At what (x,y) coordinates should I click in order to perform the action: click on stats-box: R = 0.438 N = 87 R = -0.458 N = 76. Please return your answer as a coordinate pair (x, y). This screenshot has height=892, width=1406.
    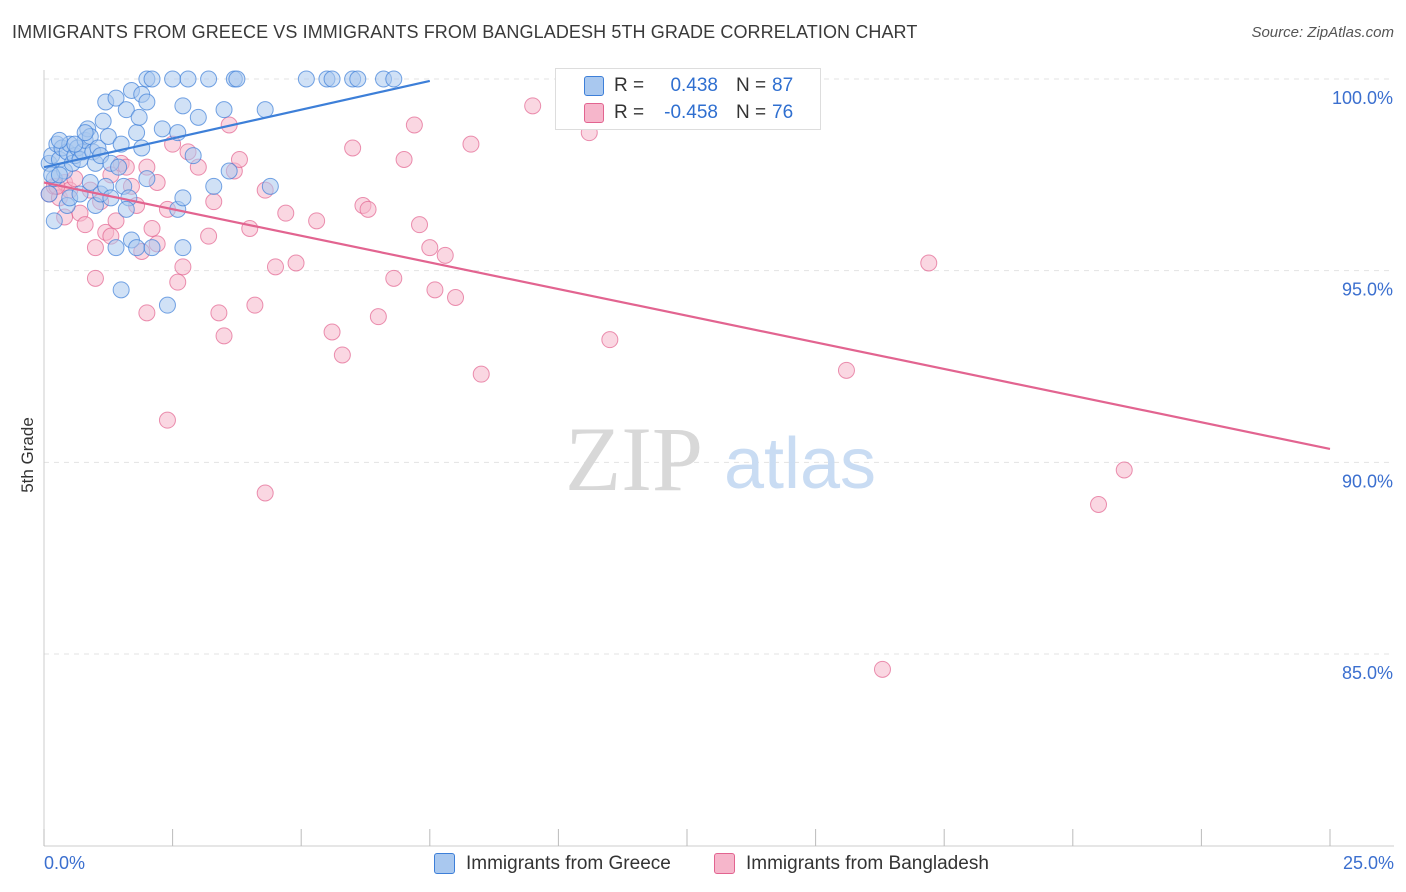
    Looking at the image, I should click on (688, 99).